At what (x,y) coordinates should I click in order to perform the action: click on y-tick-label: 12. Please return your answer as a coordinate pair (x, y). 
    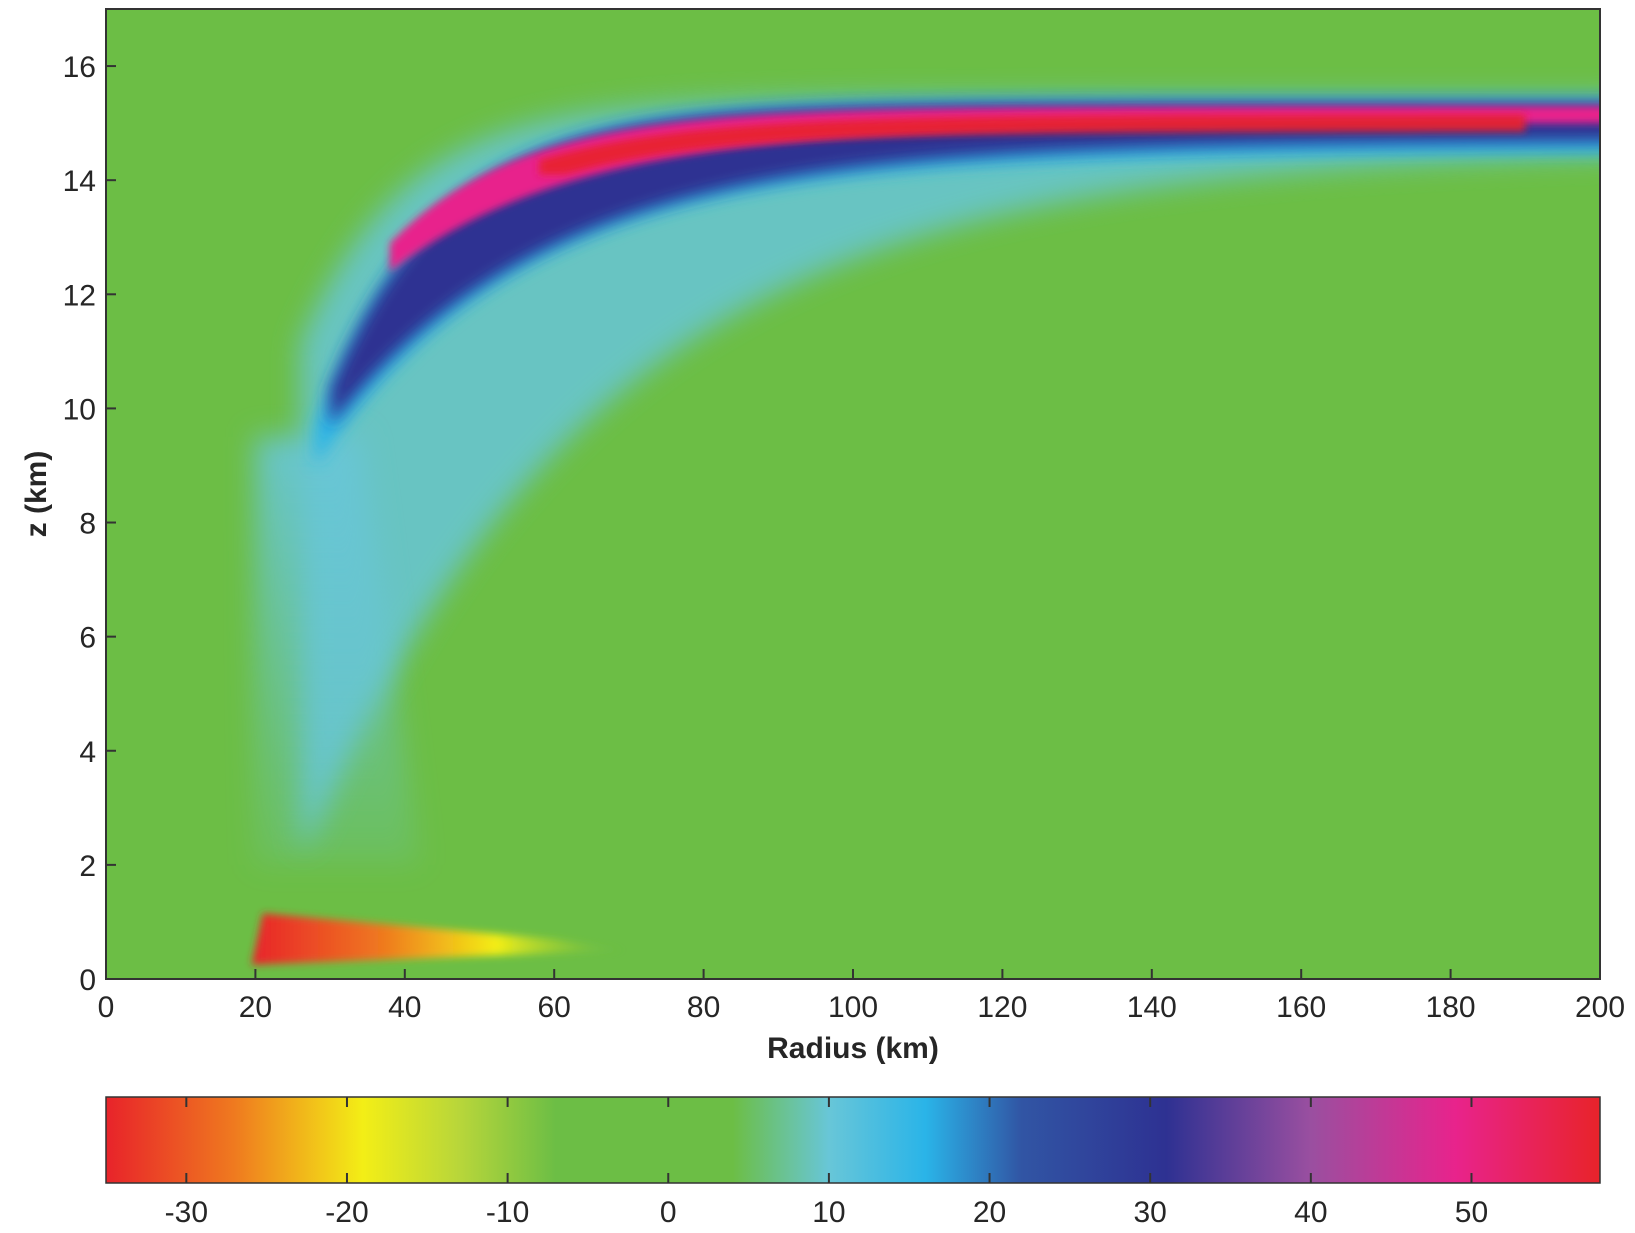
    Looking at the image, I should click on (79, 295).